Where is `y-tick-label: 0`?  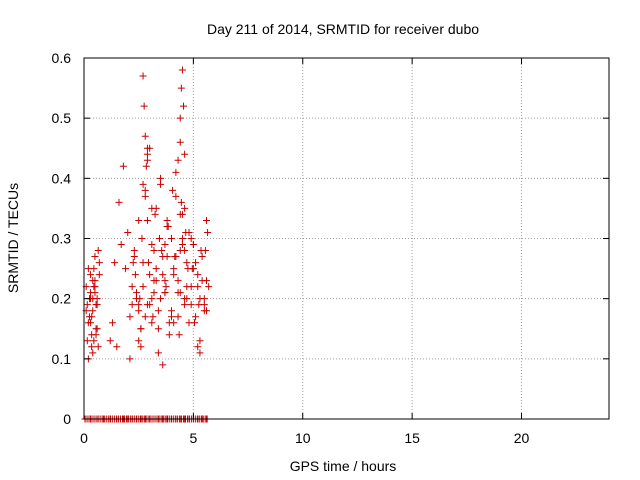 y-tick-label: 0 is located at coordinates (67, 419).